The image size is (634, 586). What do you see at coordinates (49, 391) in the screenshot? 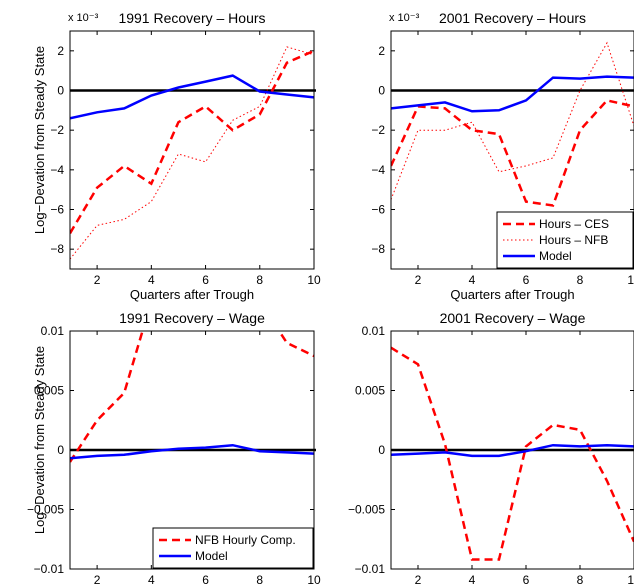
I see `p2-ytick-label: 0.005` at bounding box center [49, 391].